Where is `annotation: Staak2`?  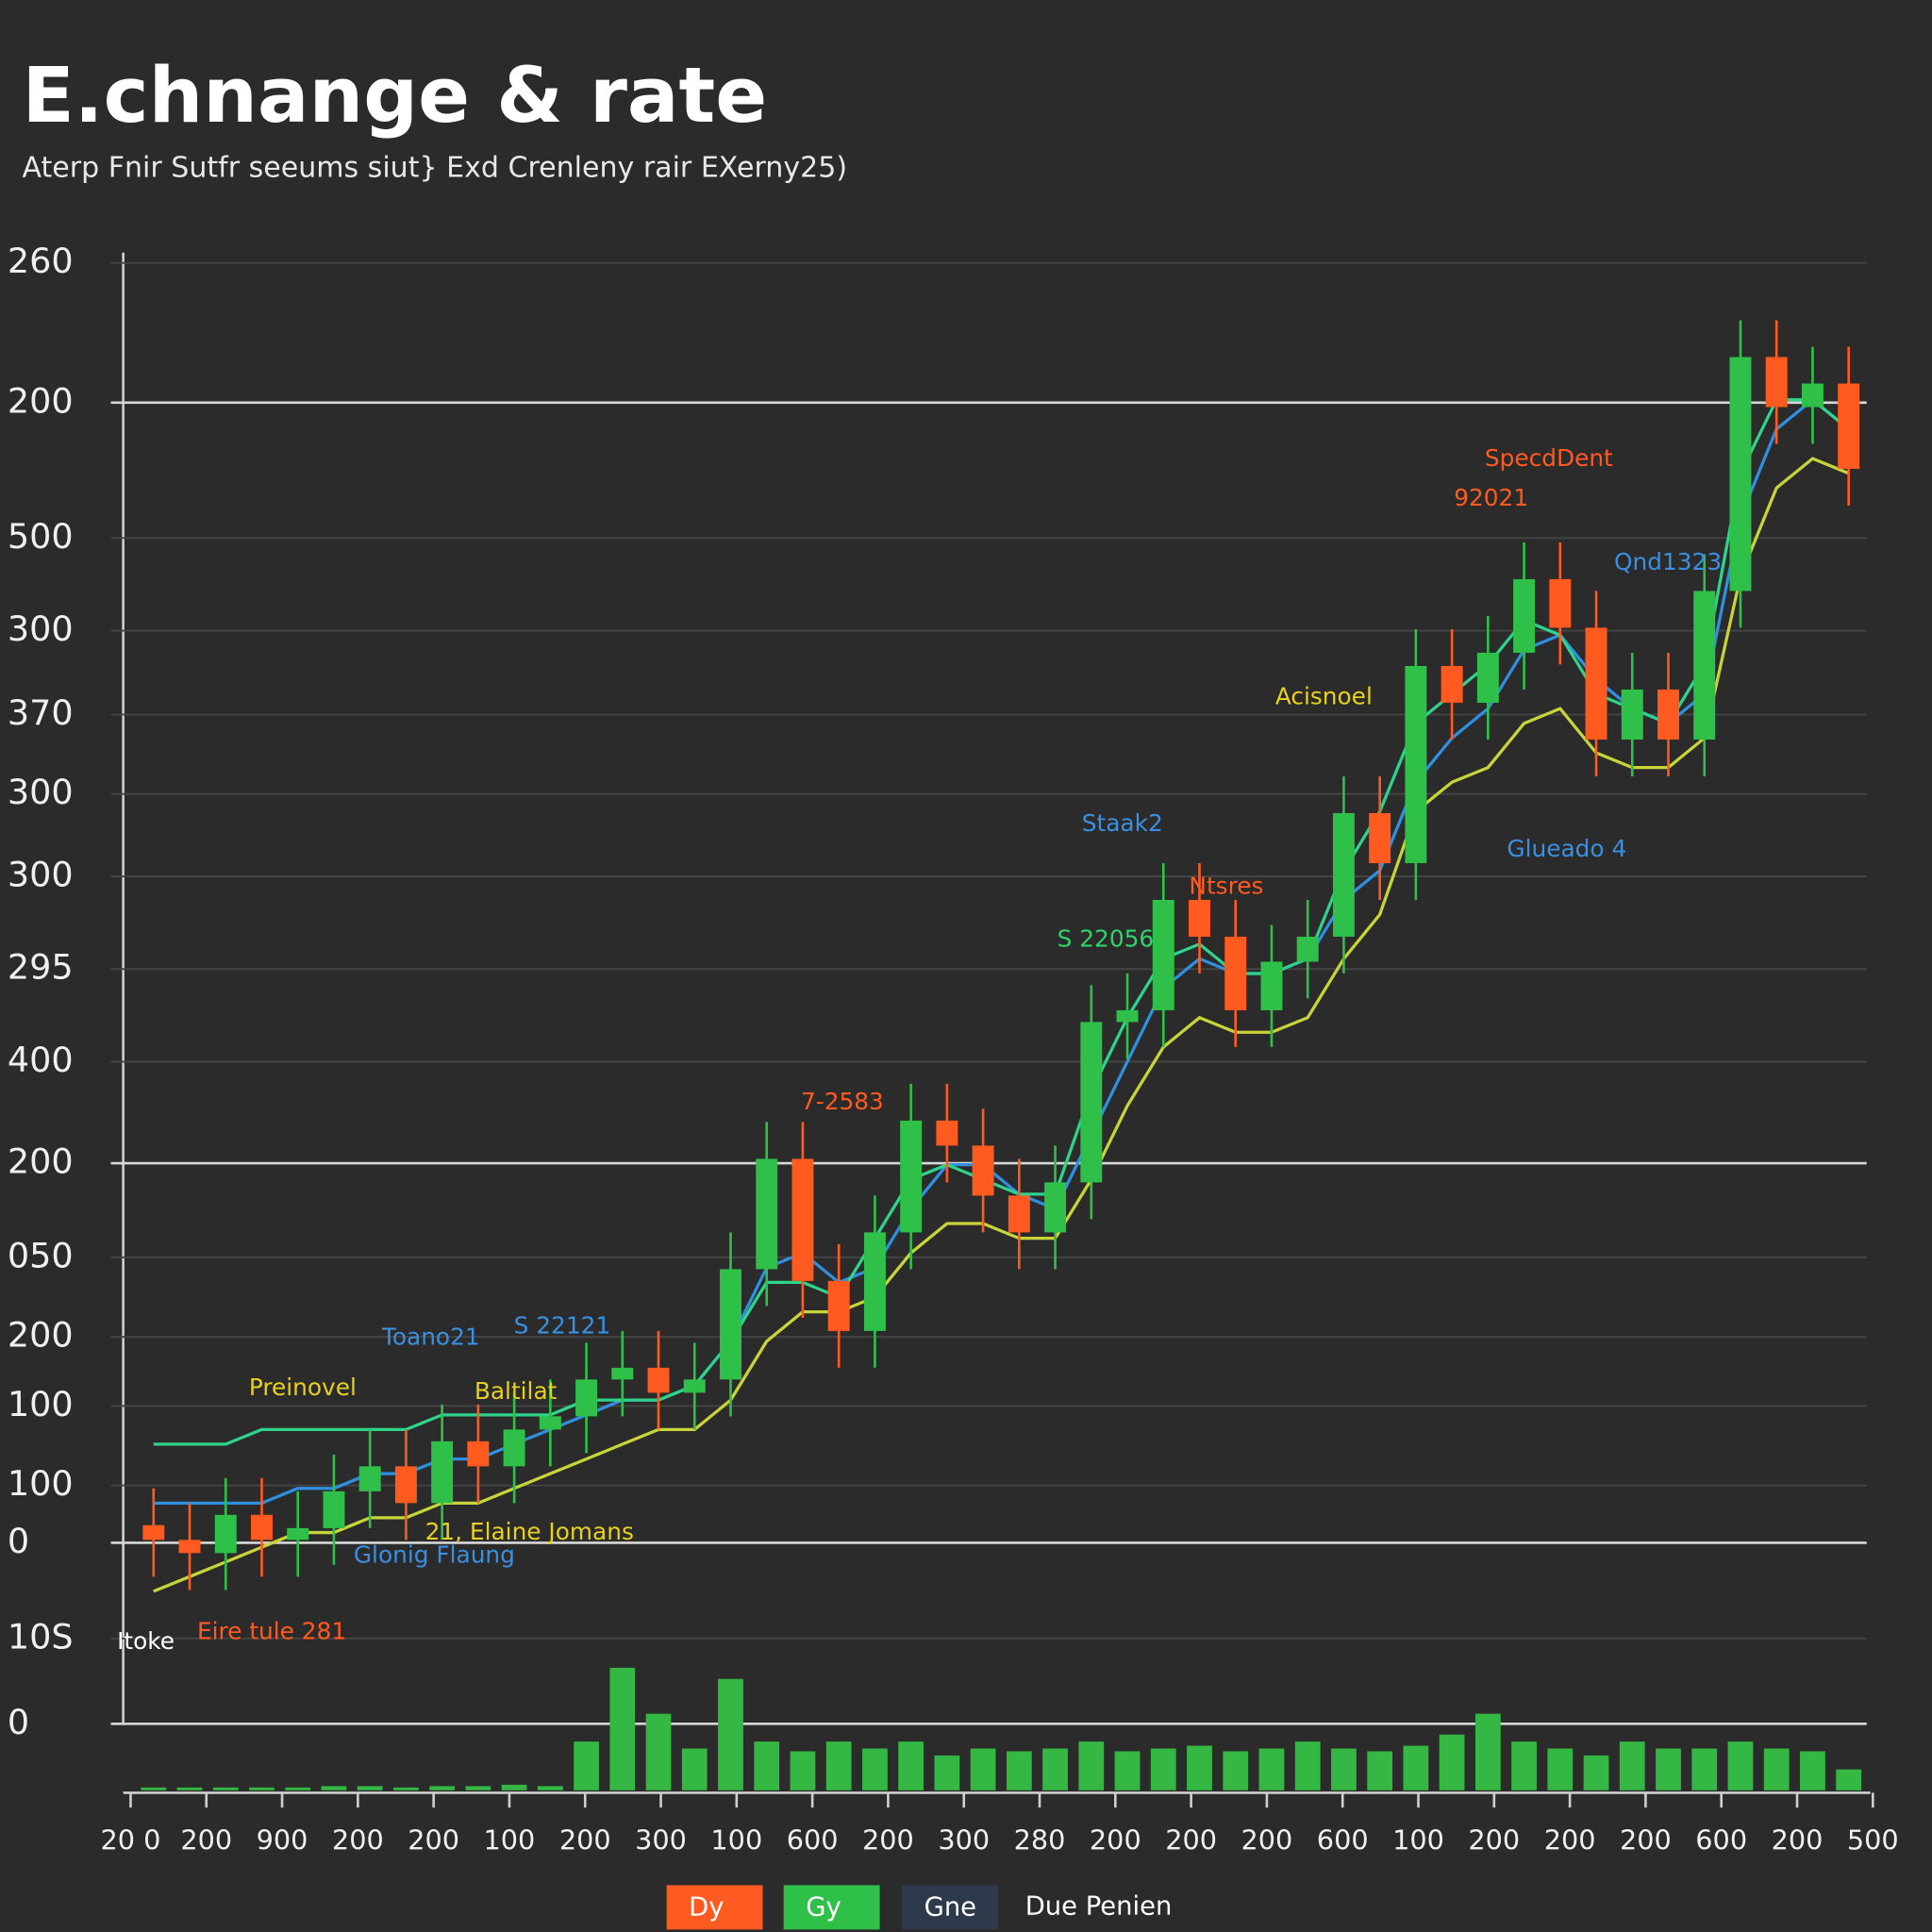 annotation: Staak2 is located at coordinates (1123, 823).